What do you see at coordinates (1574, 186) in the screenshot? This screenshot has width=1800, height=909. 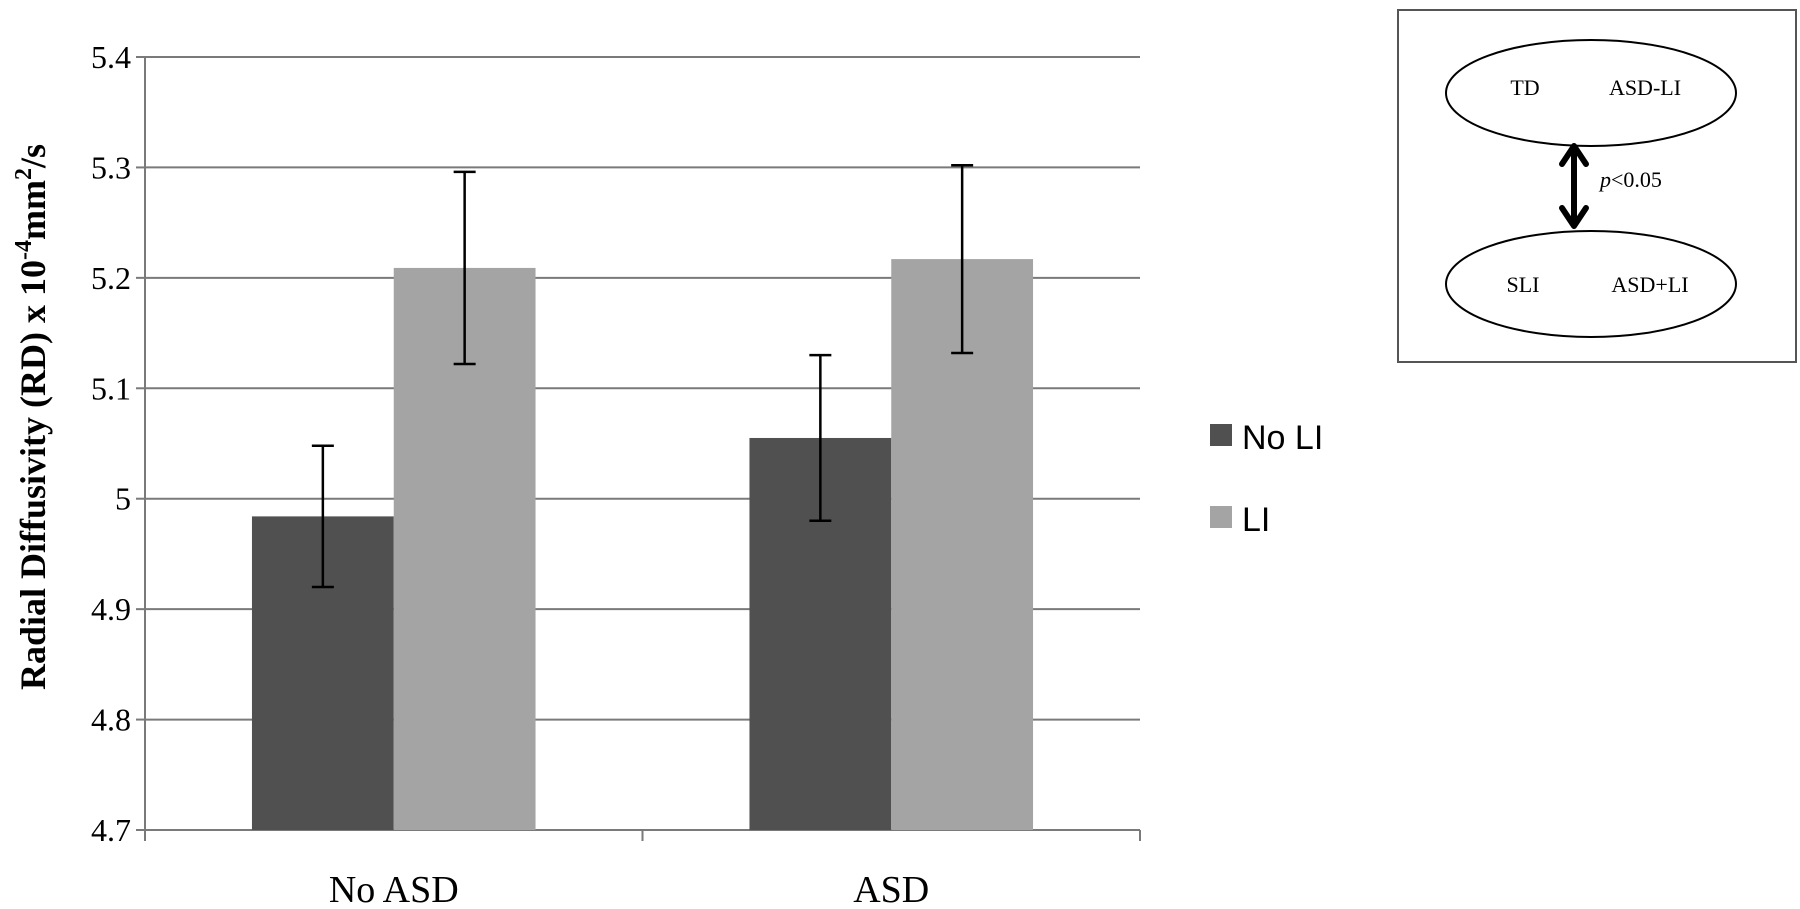 I see `double-arrow-icon` at bounding box center [1574, 186].